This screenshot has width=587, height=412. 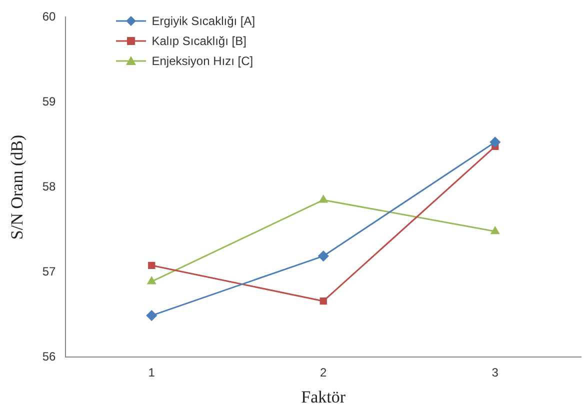 What do you see at coordinates (49, 17) in the screenshot?
I see `y-tick-label: 60` at bounding box center [49, 17].